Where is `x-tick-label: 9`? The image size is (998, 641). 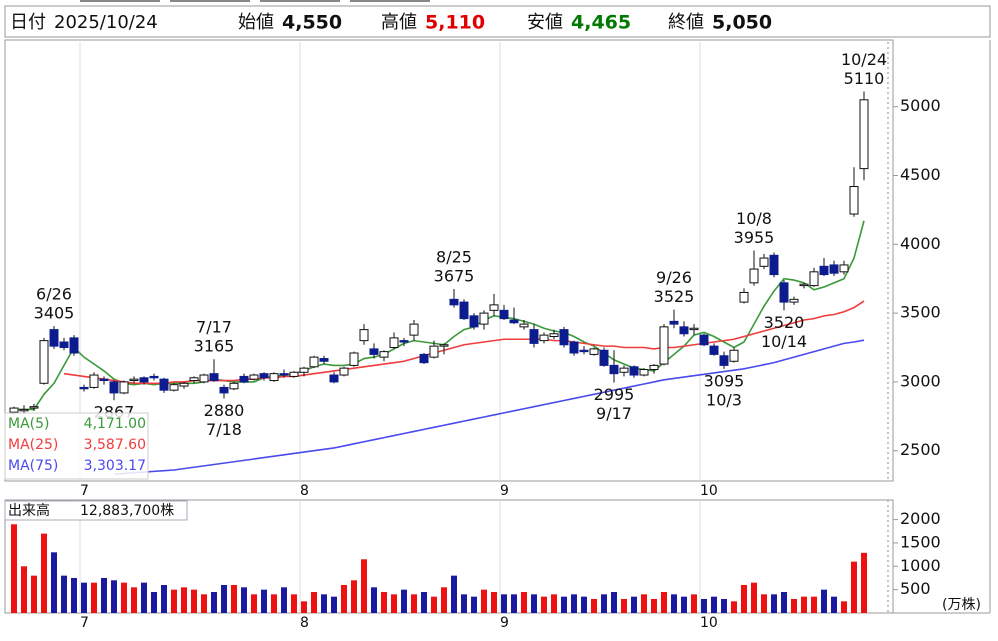 x-tick-label: 9 is located at coordinates (504, 623).